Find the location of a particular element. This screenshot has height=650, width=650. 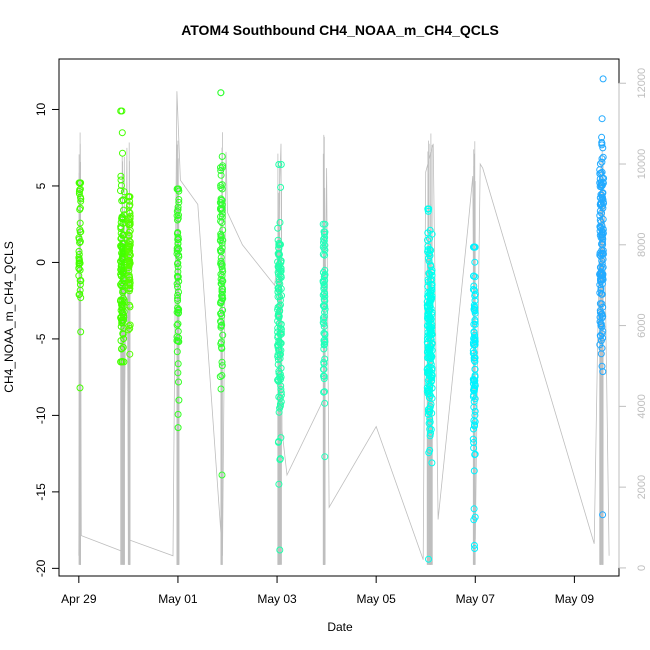

y2-axis: 0 2000 4000 6000 8000 10000 12000 is located at coordinates (633, 319).